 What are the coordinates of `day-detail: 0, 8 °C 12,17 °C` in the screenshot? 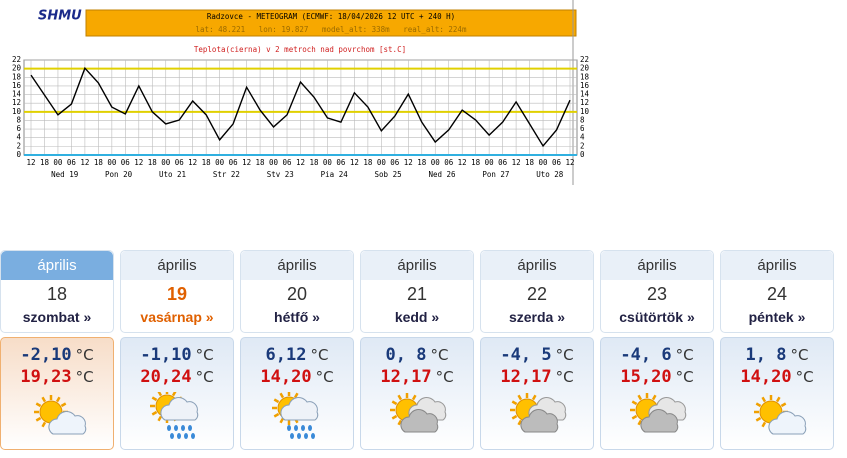 It's located at (417, 393).